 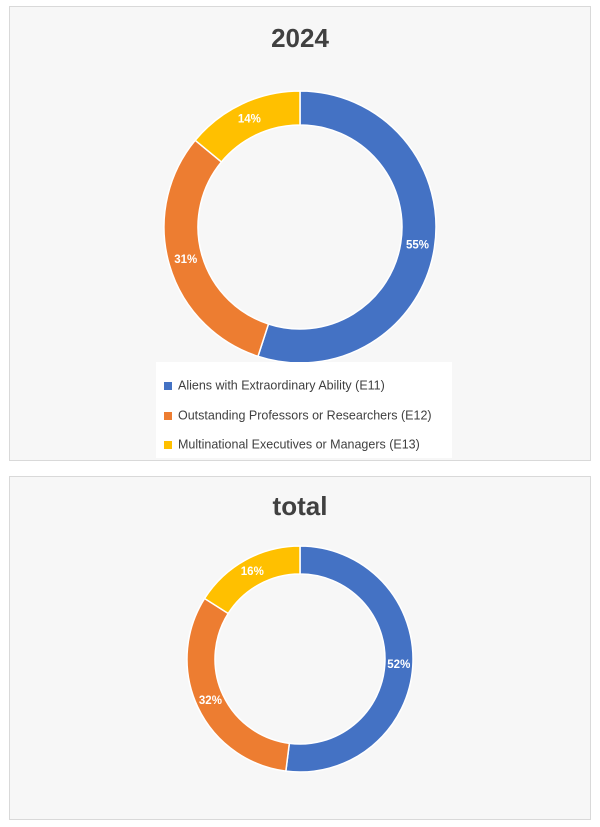 What do you see at coordinates (185, 260) in the screenshot?
I see `data-label-e12: 31%` at bounding box center [185, 260].